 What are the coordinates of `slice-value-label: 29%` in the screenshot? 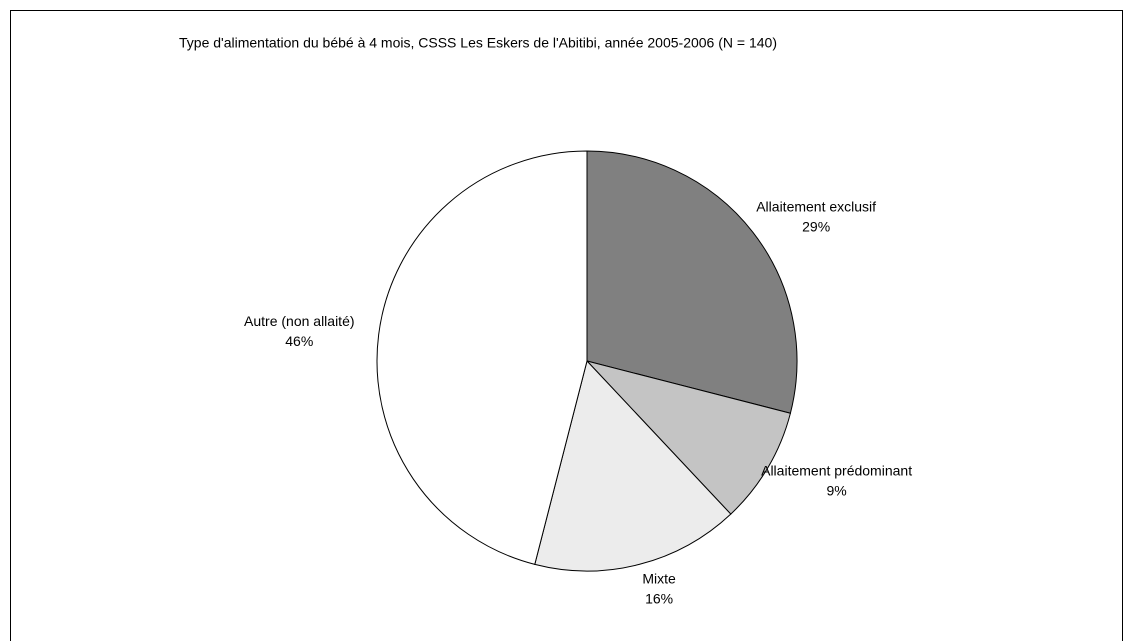 It's located at (816, 227).